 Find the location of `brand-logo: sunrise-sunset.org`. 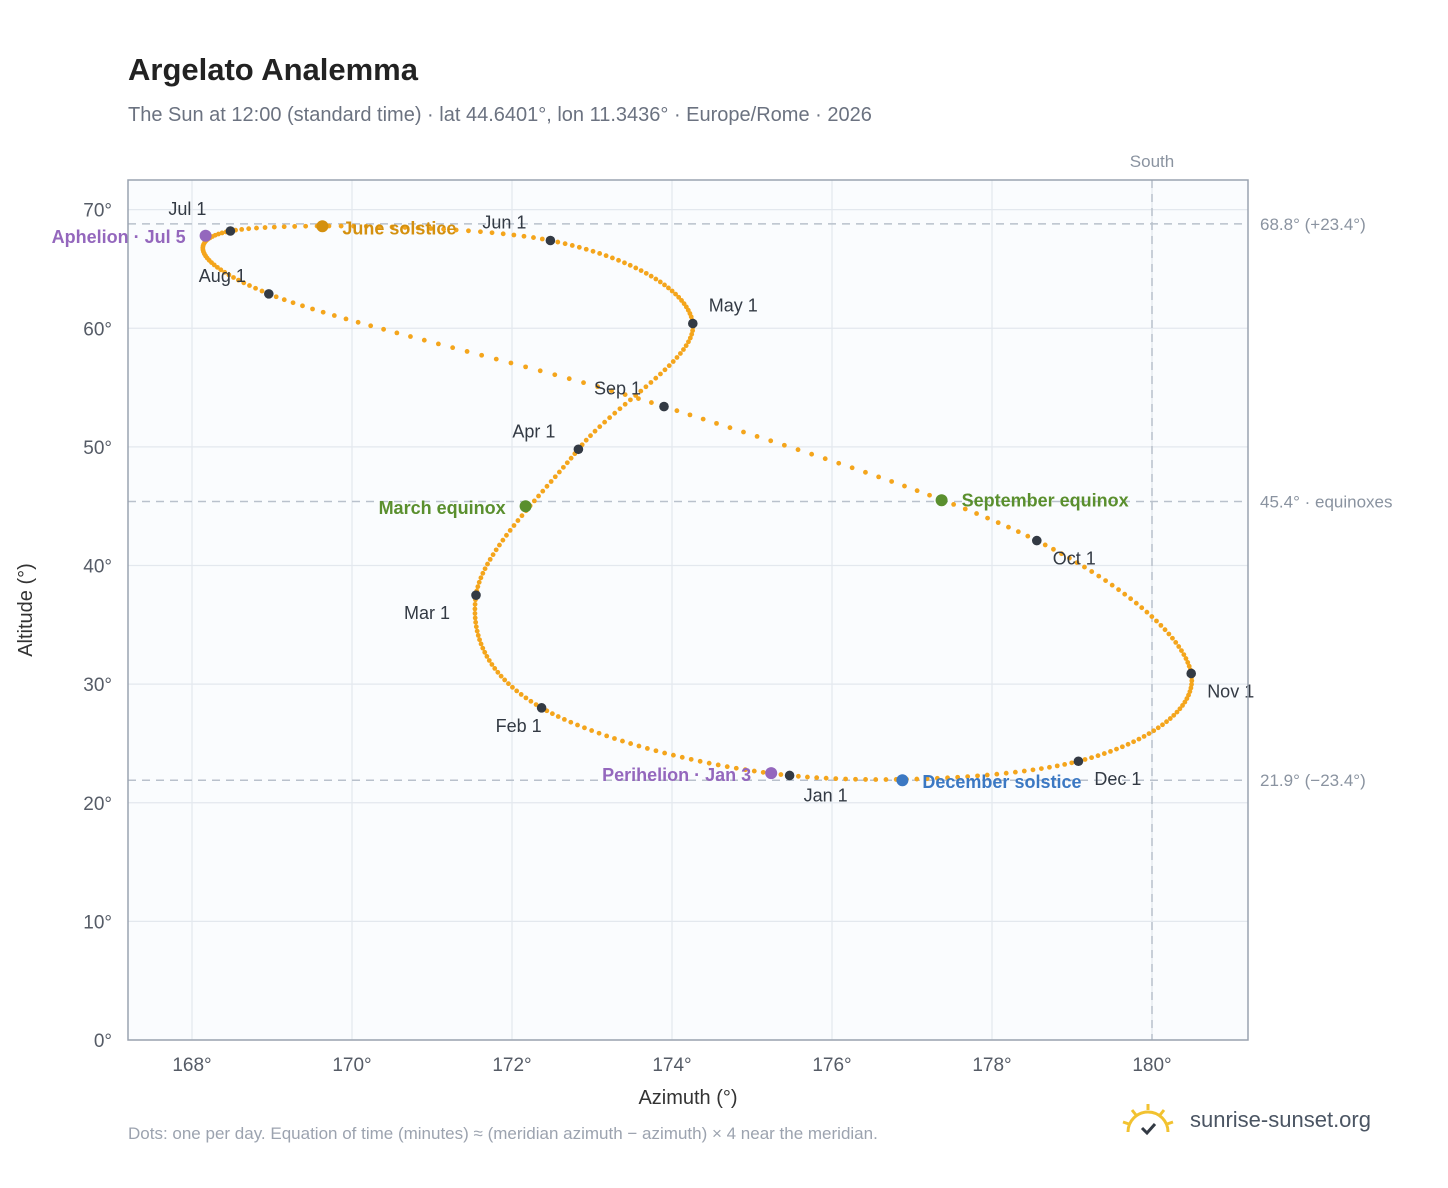

brand-logo: sunrise-sunset.org is located at coordinates (1245, 1120).